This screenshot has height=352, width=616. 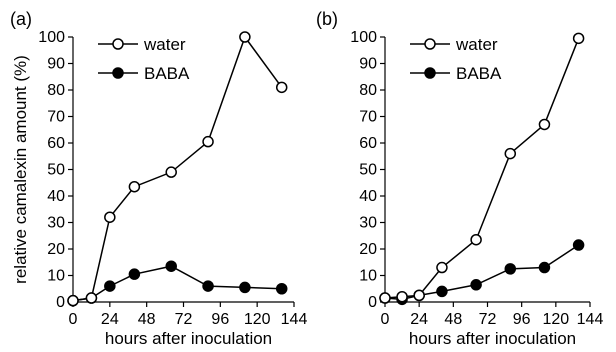 I want to click on panel-label: (a), so click(x=21, y=19).